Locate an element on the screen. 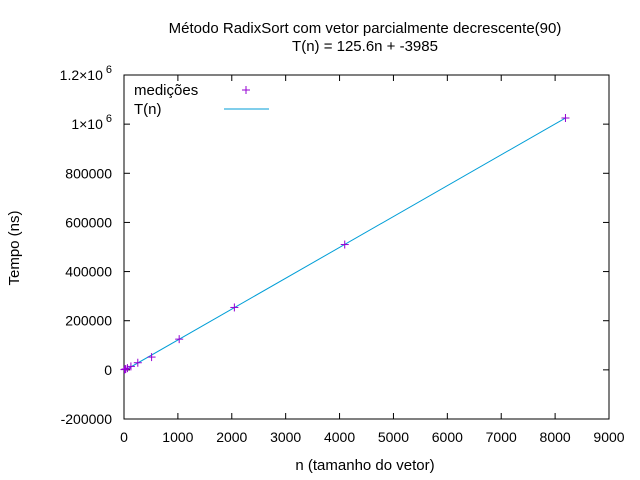  legend: medições T(n) is located at coordinates (201, 100).